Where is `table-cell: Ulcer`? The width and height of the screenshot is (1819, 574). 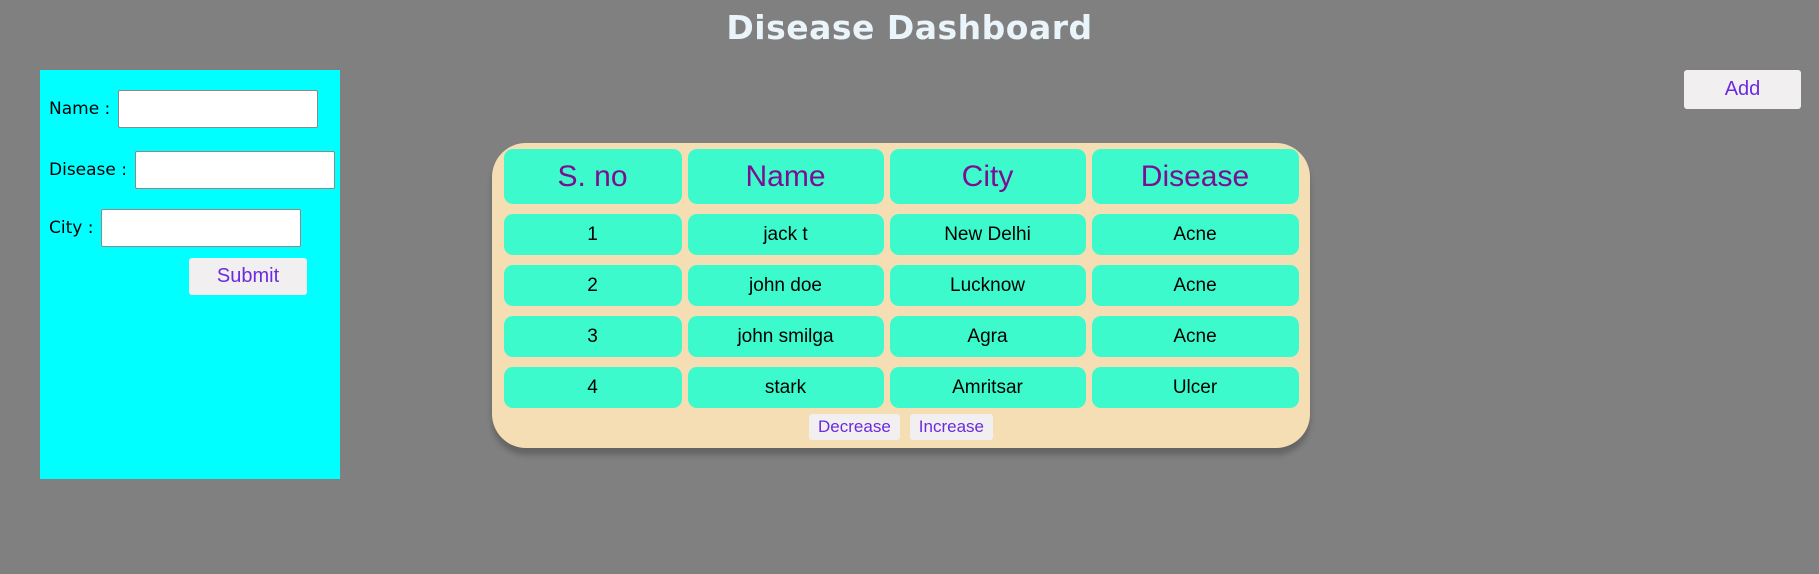 table-cell: Ulcer is located at coordinates (1195, 387).